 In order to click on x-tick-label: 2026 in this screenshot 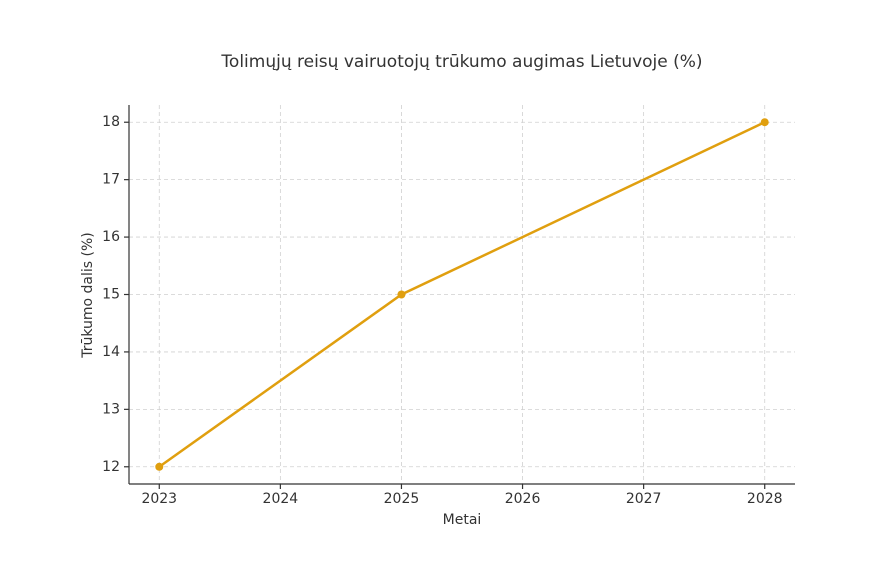, I will do `click(523, 499)`.